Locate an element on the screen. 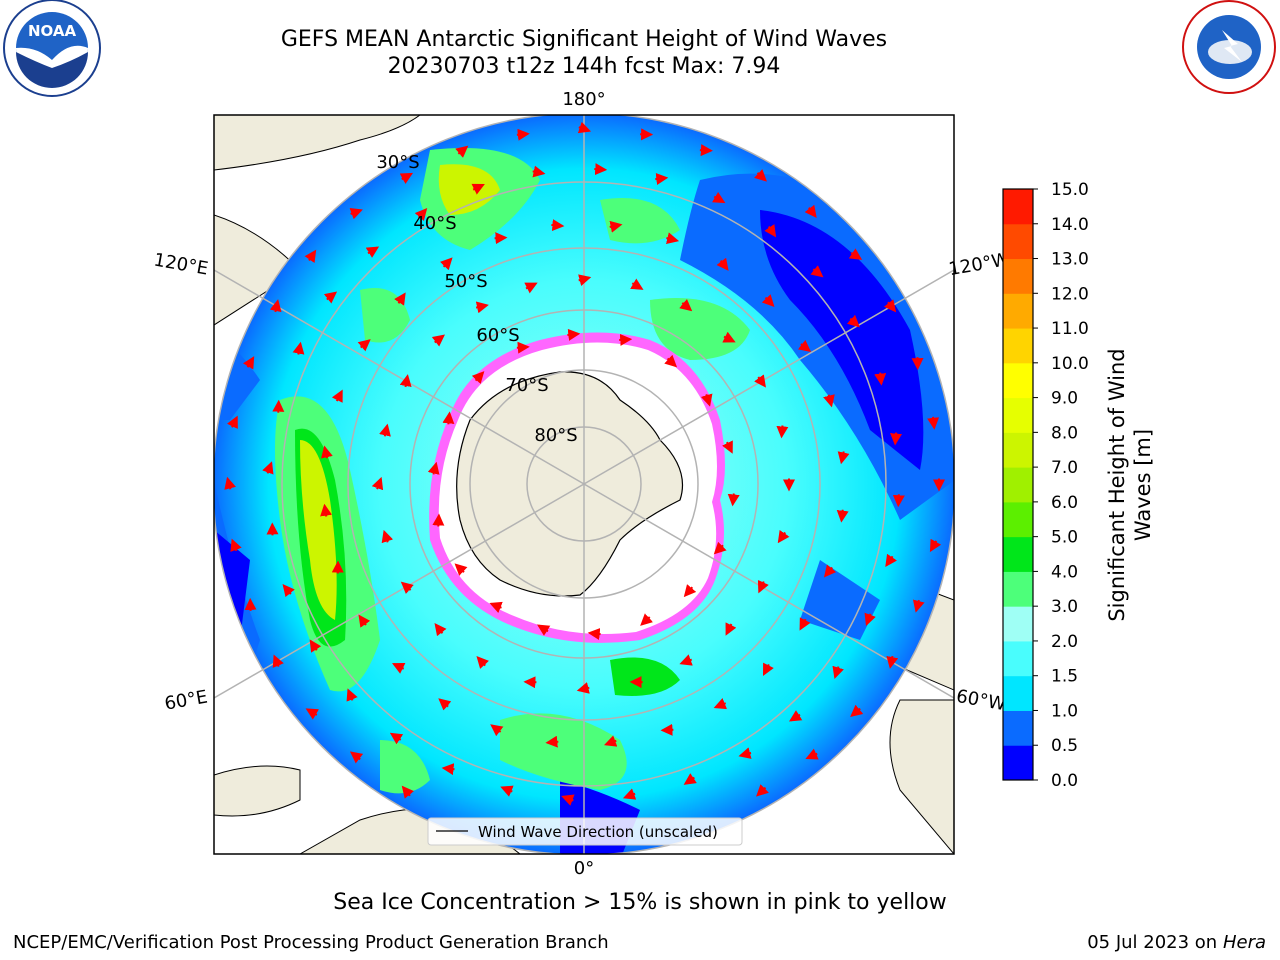  colorbar-tick-label: 1.5 is located at coordinates (1064, 677).